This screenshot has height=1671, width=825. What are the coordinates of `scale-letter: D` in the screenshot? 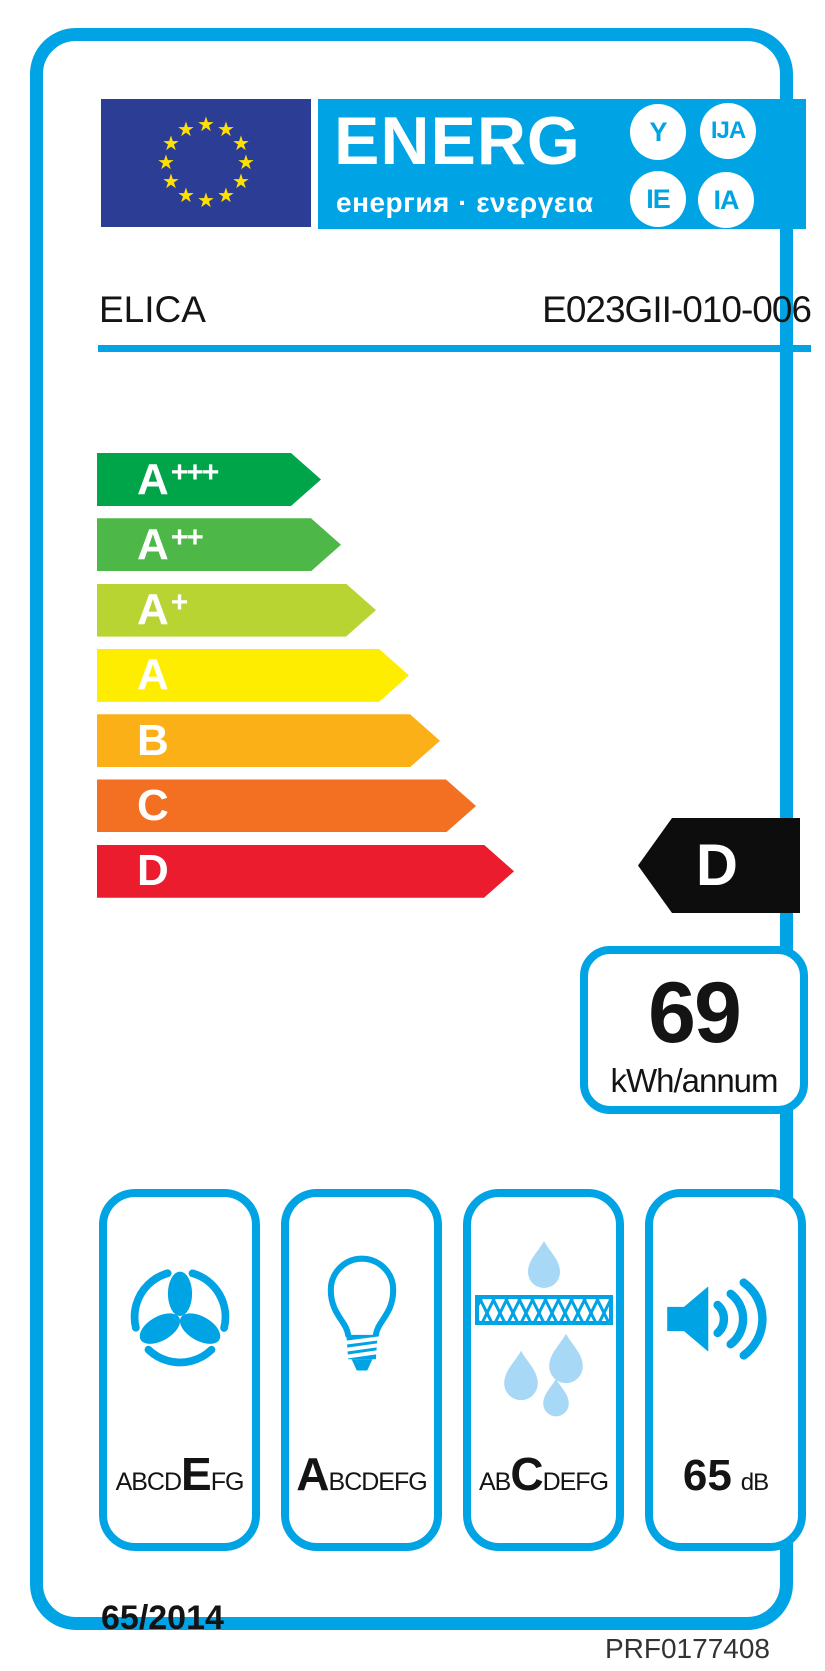 It's located at (153, 871).